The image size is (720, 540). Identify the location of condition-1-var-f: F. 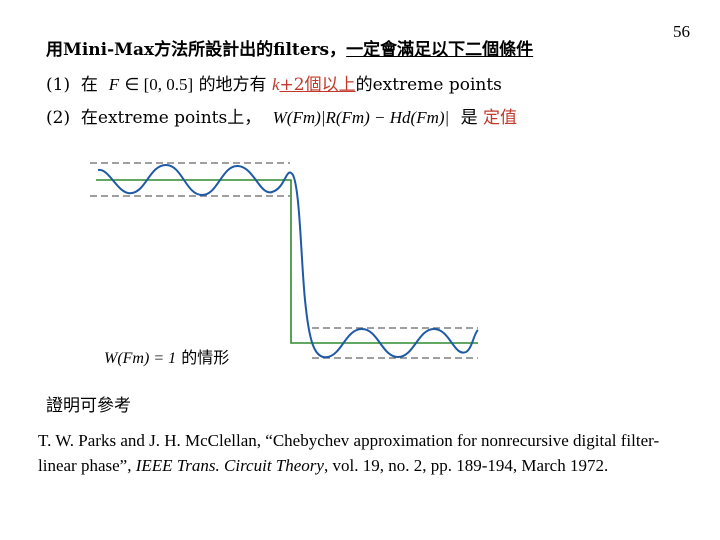
(114, 84).